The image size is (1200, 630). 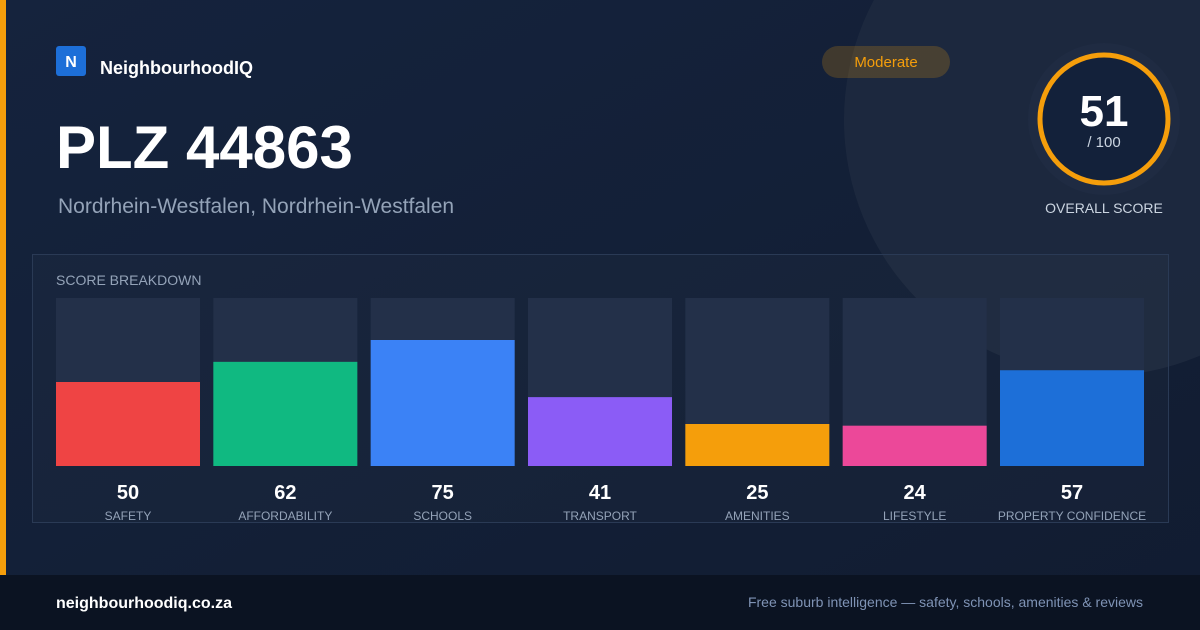 I want to click on logo-box, so click(x=71, y=61).